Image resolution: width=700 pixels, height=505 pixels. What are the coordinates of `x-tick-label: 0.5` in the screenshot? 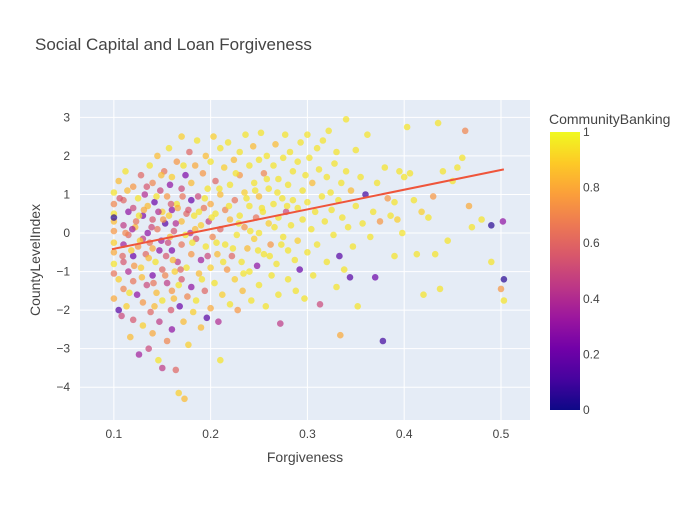 It's located at (501, 434).